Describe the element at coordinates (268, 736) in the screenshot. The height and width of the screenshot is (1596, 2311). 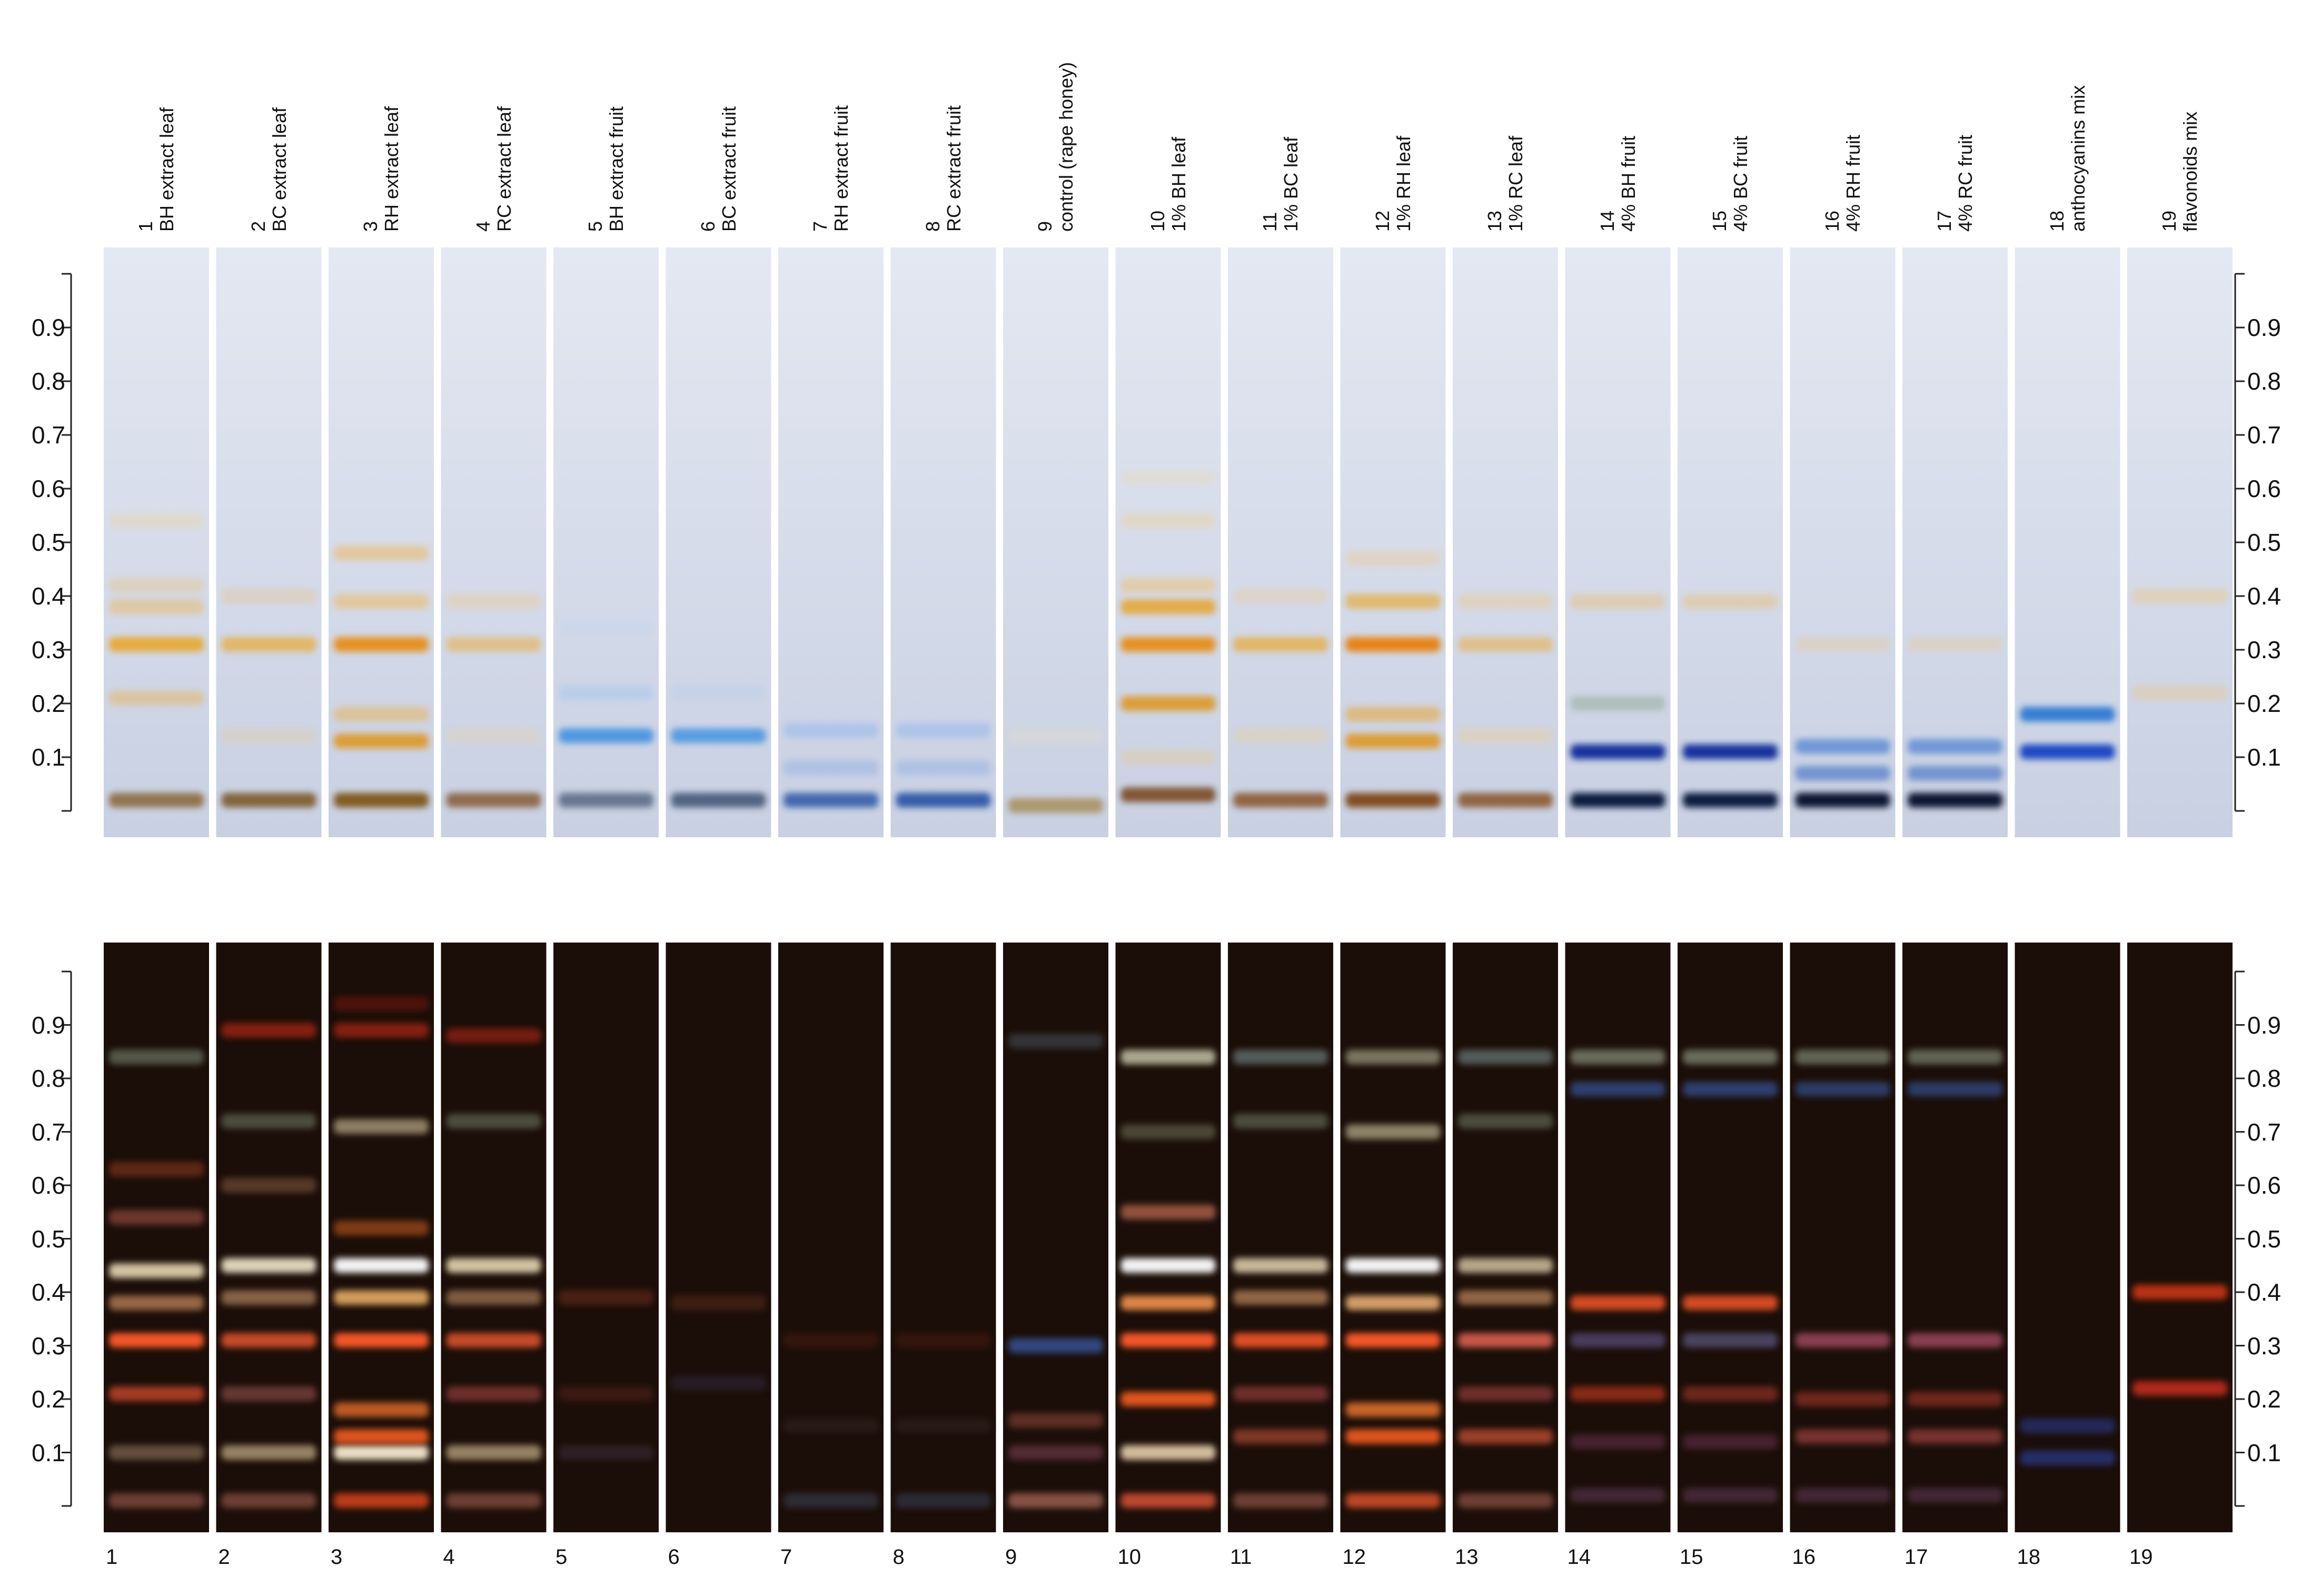
I see `band-lane-2-rf-0.14` at that location.